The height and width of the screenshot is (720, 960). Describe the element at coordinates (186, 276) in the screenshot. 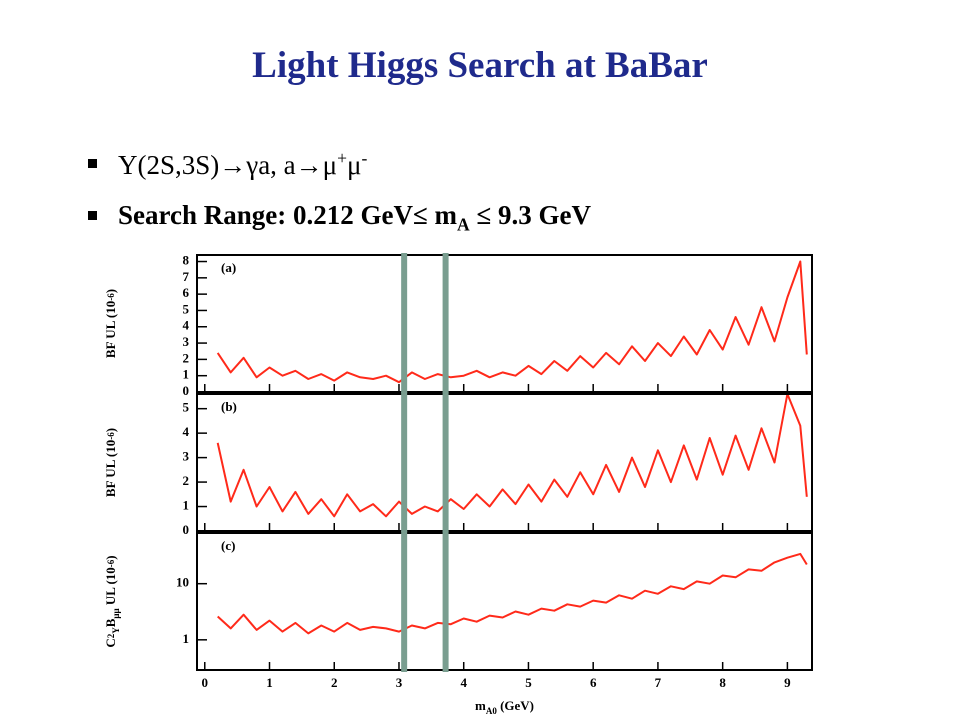

I see `y-tick-label: 7` at that location.